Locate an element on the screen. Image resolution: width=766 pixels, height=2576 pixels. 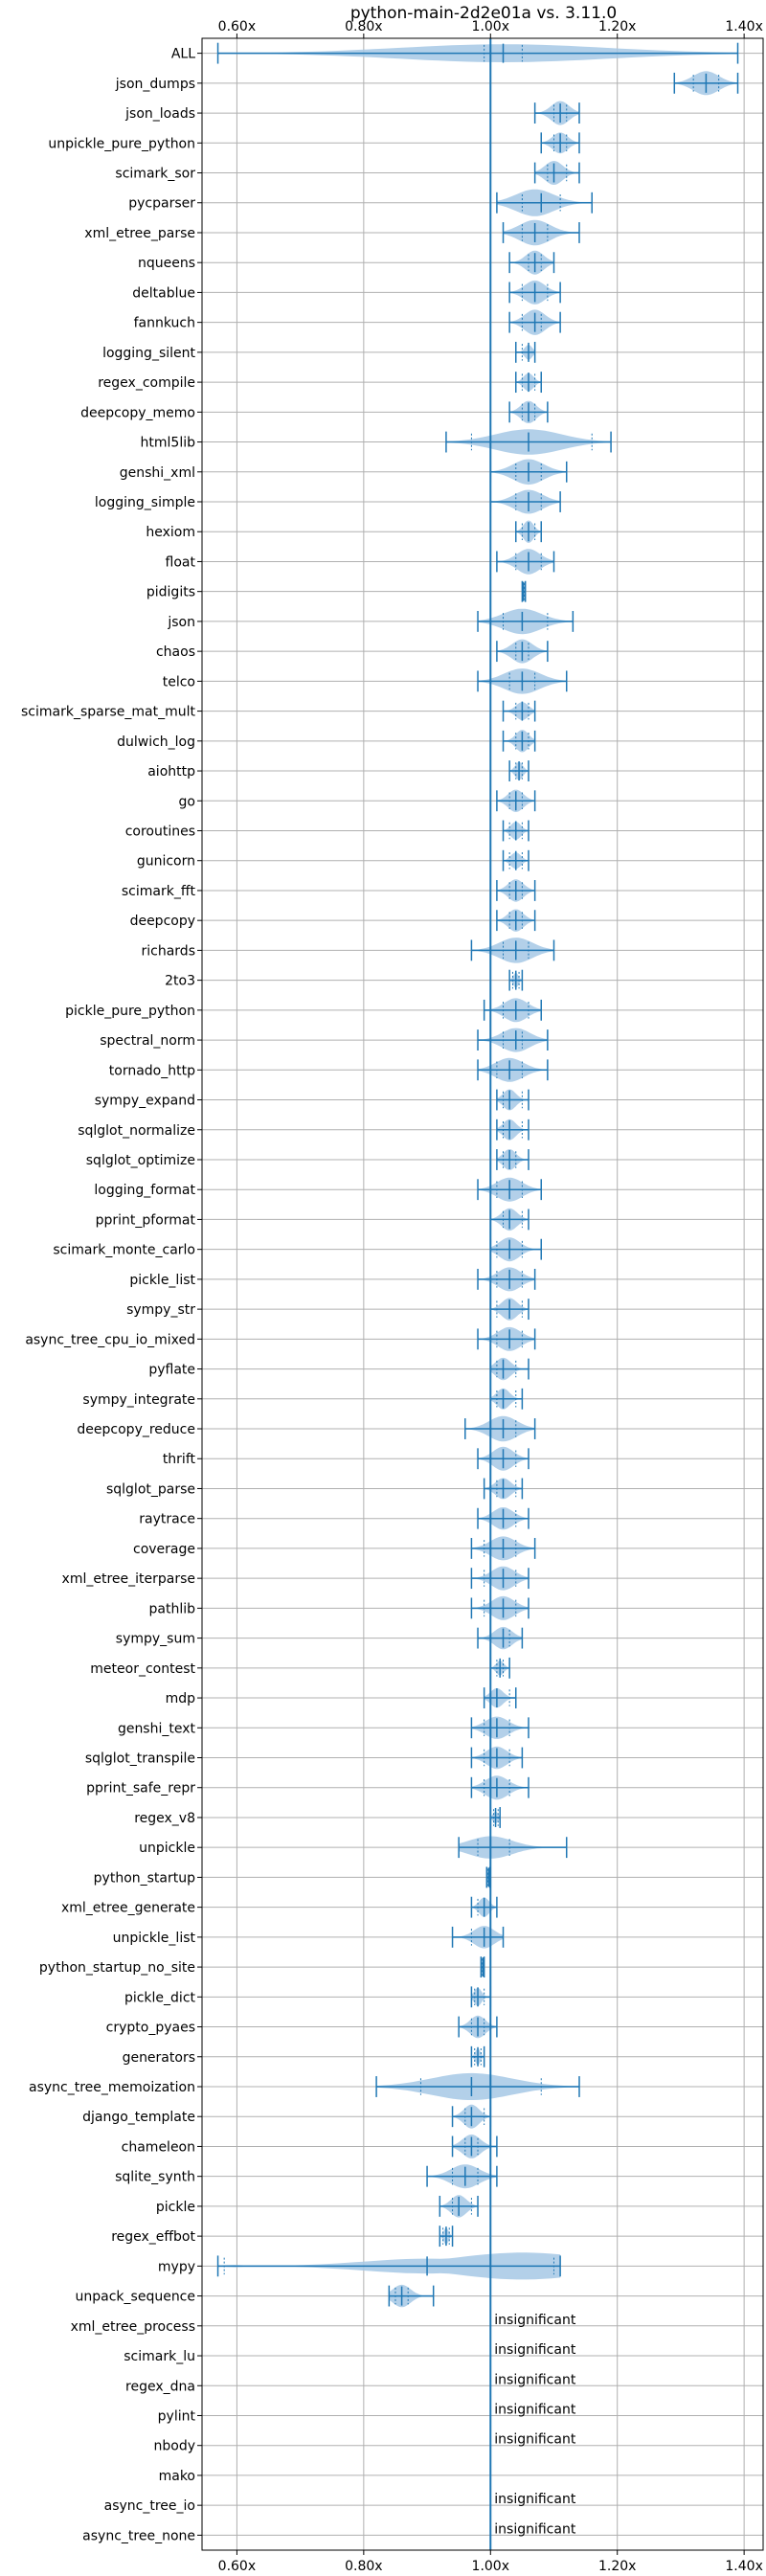
benchmark-label: crypto_pyaes is located at coordinates (151, 2028).